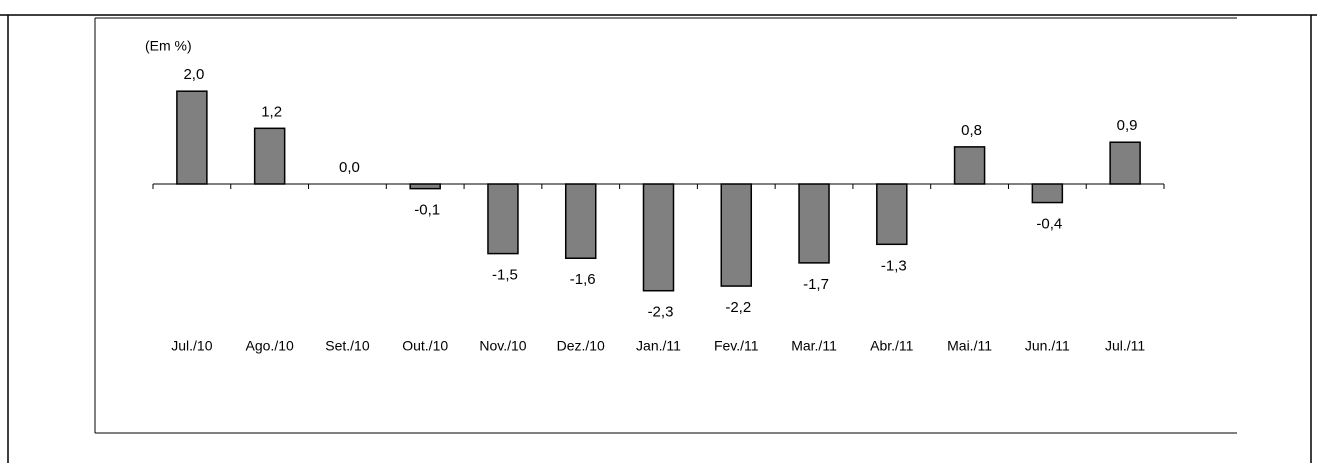 The image size is (1317, 463). Describe the element at coordinates (168, 46) in the screenshot. I see `unit-label: (Em %)` at that location.